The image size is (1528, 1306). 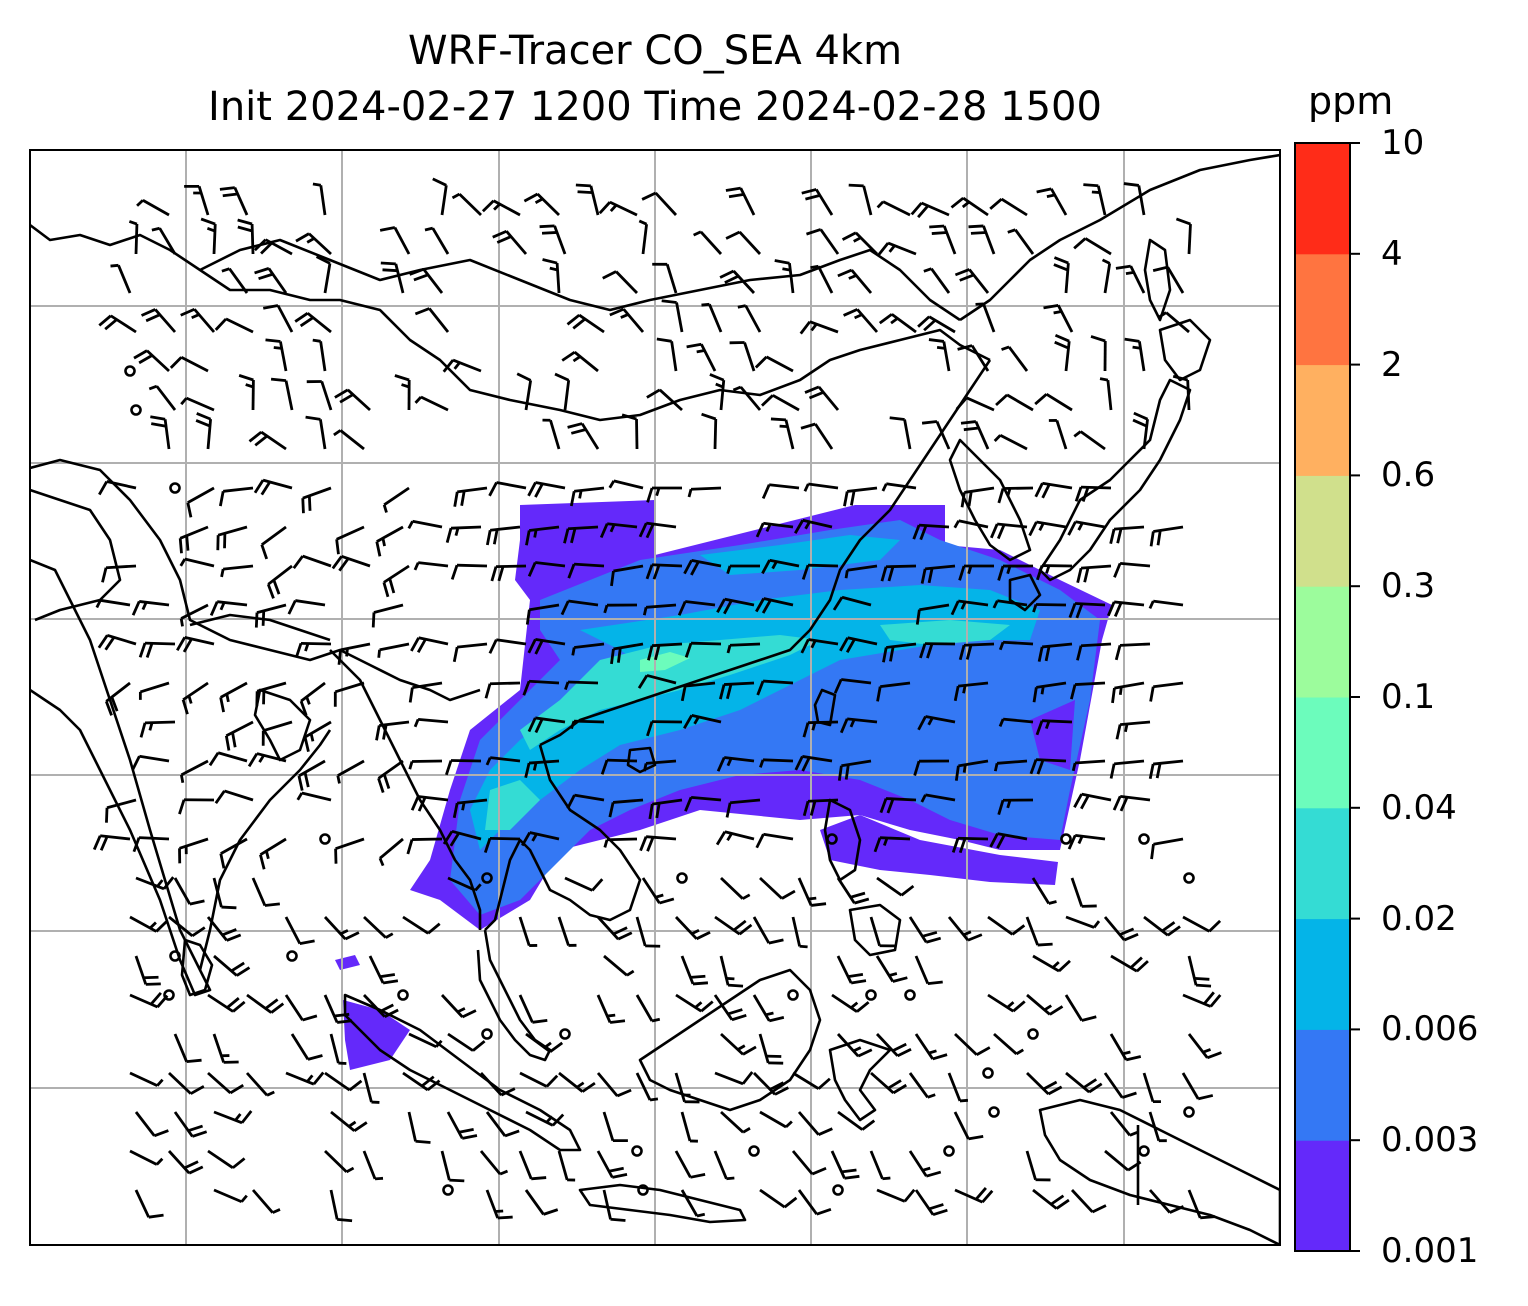 I want to click on coast-philippines-mindanao, so click(x=875, y=930).